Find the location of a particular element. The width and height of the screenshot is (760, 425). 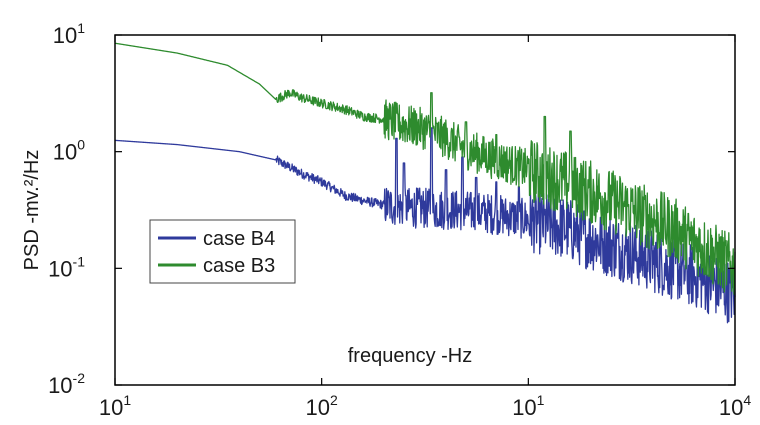

y-tick-label: 10¹ is located at coordinates (69, 34).